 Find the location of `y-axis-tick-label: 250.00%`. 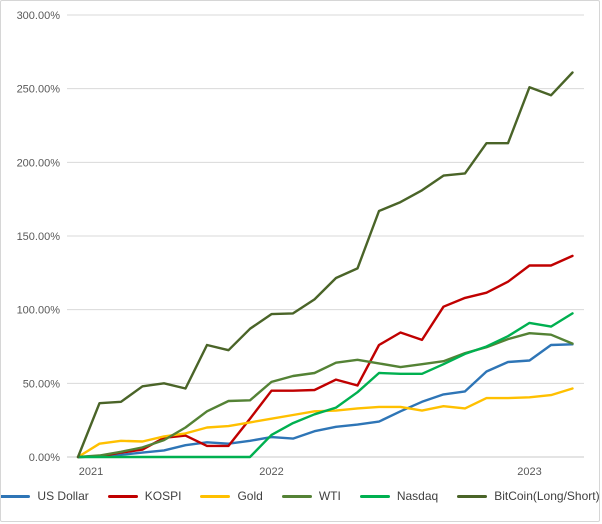

y-axis-tick-label: 250.00% is located at coordinates (39, 90).